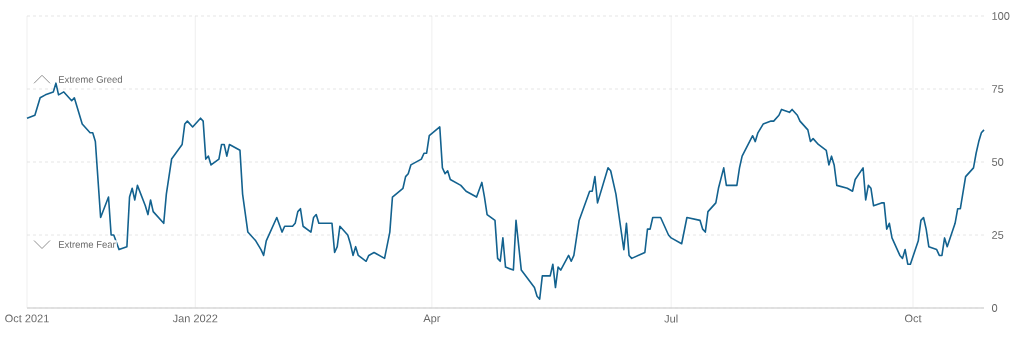 The height and width of the screenshot is (346, 1023). What do you see at coordinates (90, 79) in the screenshot?
I see `annotation: Extreme Greed` at bounding box center [90, 79].